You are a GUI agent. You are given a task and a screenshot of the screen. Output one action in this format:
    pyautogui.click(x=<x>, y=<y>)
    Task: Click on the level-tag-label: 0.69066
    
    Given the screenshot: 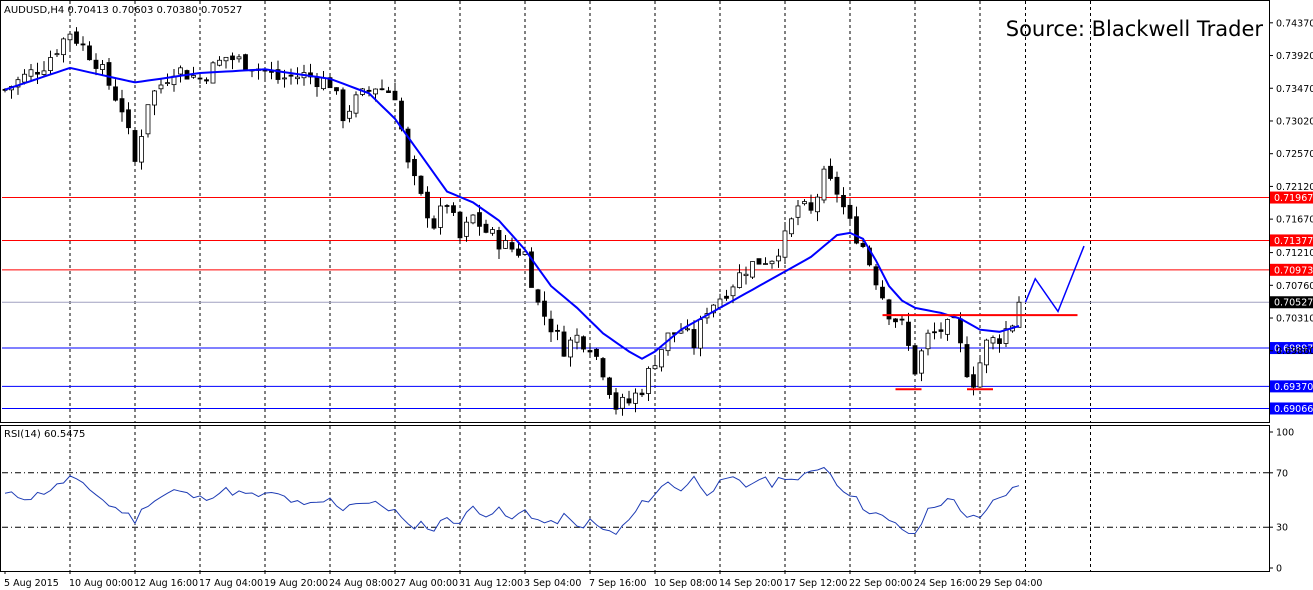 What is the action you would take?
    pyautogui.click(x=1293, y=409)
    